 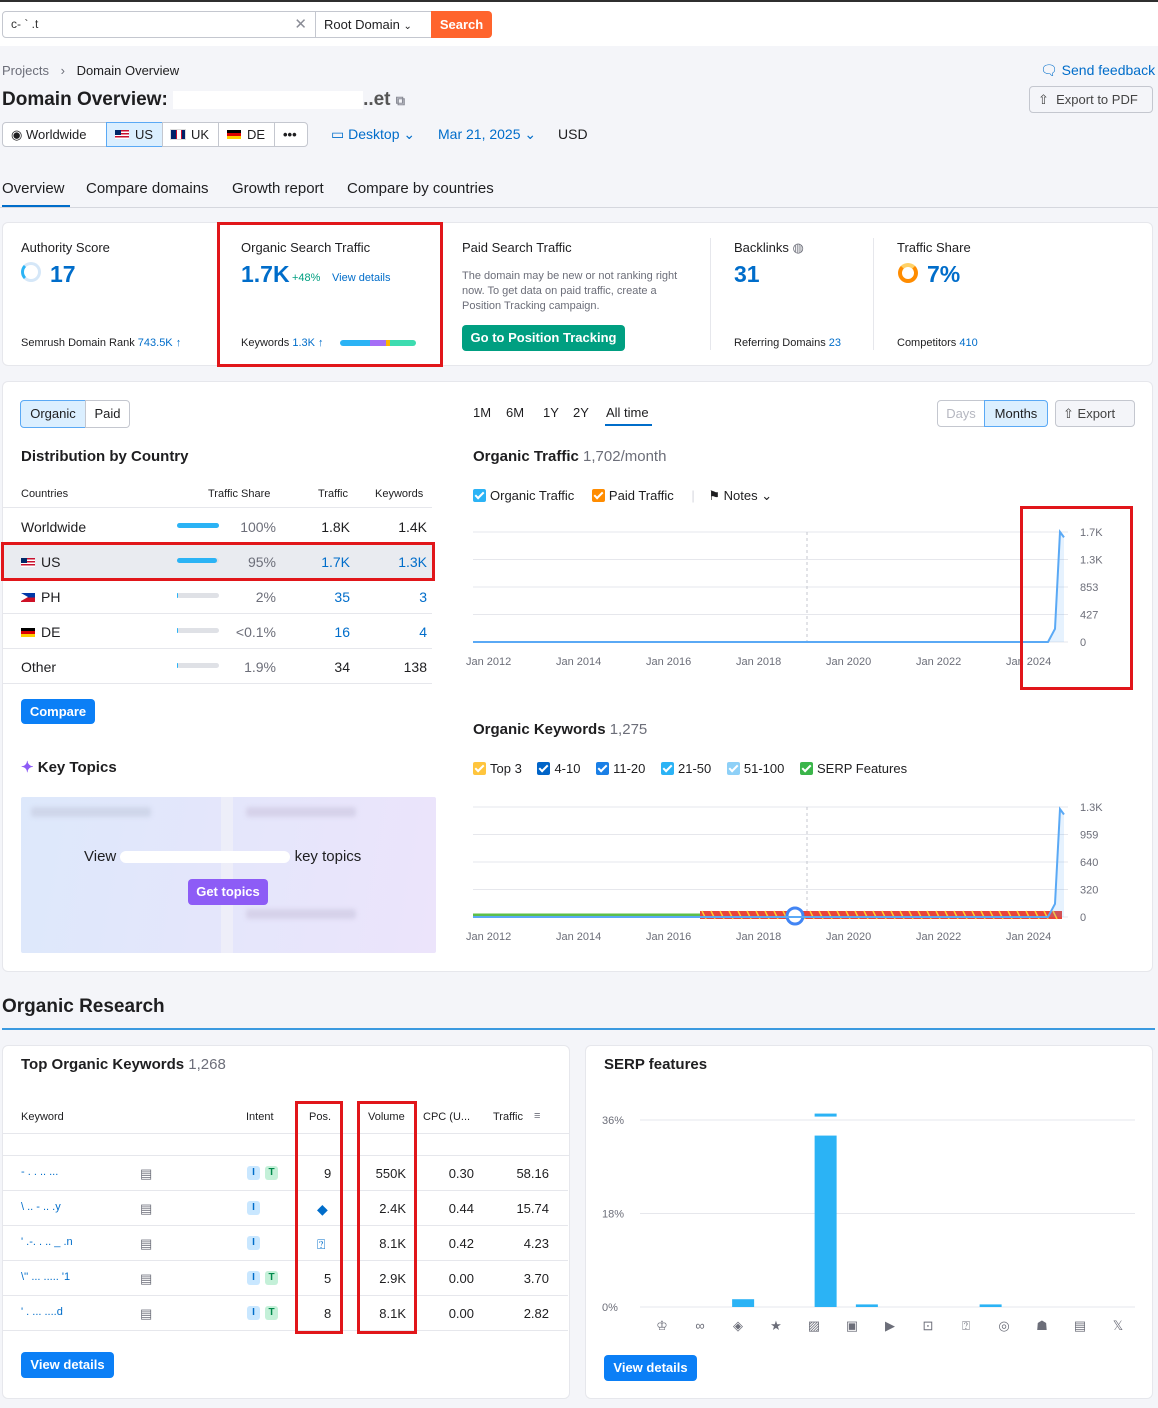 What do you see at coordinates (159, 343) in the screenshot?
I see `domain-rank-value: 743.5K ↑` at bounding box center [159, 343].